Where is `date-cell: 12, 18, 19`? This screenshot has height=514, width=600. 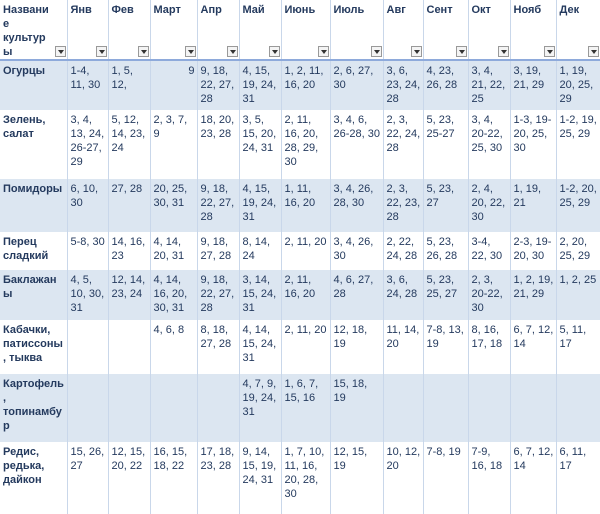
date-cell: 12, 18, 19 is located at coordinates (357, 347).